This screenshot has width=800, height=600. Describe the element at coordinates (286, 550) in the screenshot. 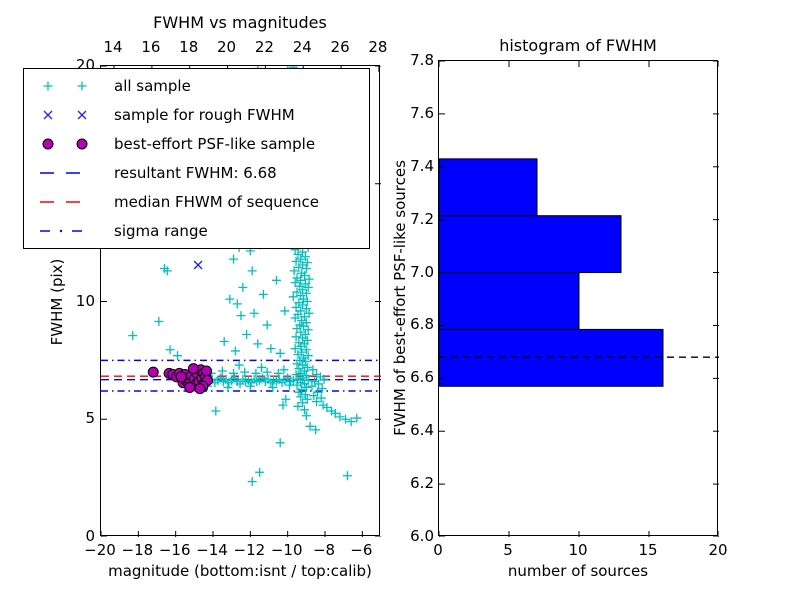

I see `x-tick-label: −10` at that location.